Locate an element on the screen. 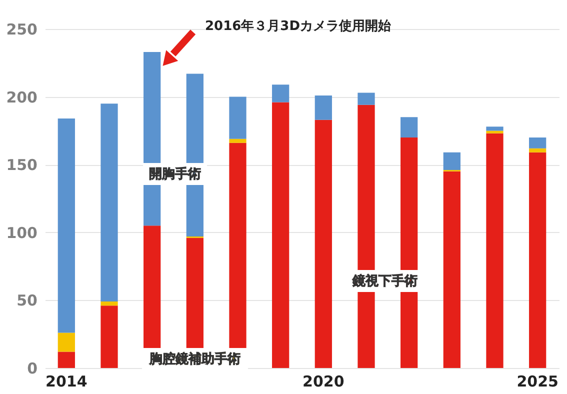  annotation: 2016年３月3Dカメラ使用開始 is located at coordinates (298, 26).